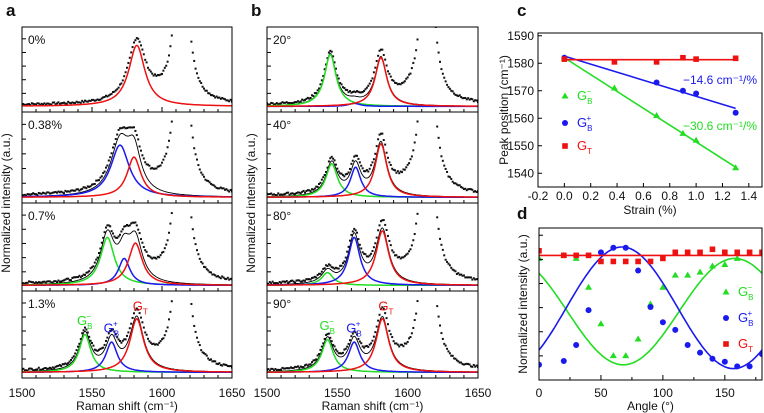 The image size is (764, 413). I want to click on x-tick-label: 1500, so click(267, 393).